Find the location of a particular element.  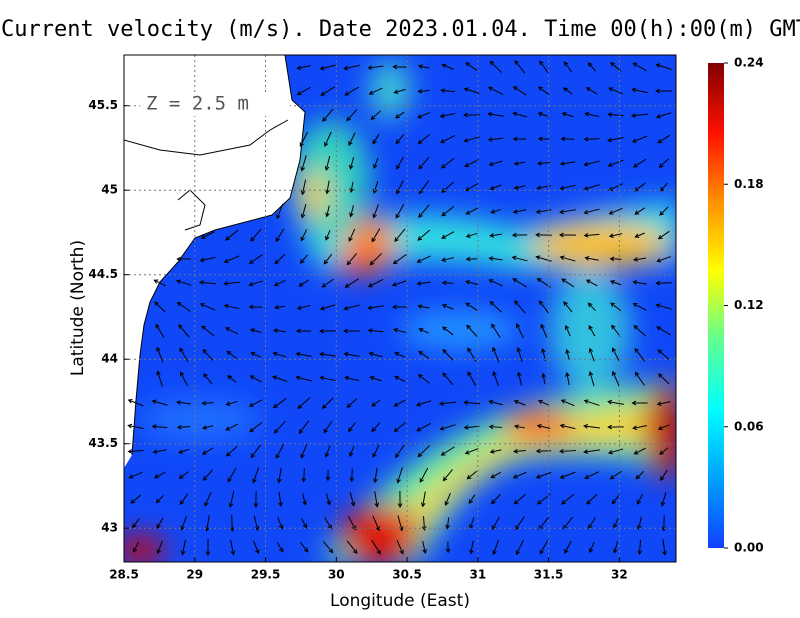

y-tick-label: 44.5 is located at coordinates (103, 274).